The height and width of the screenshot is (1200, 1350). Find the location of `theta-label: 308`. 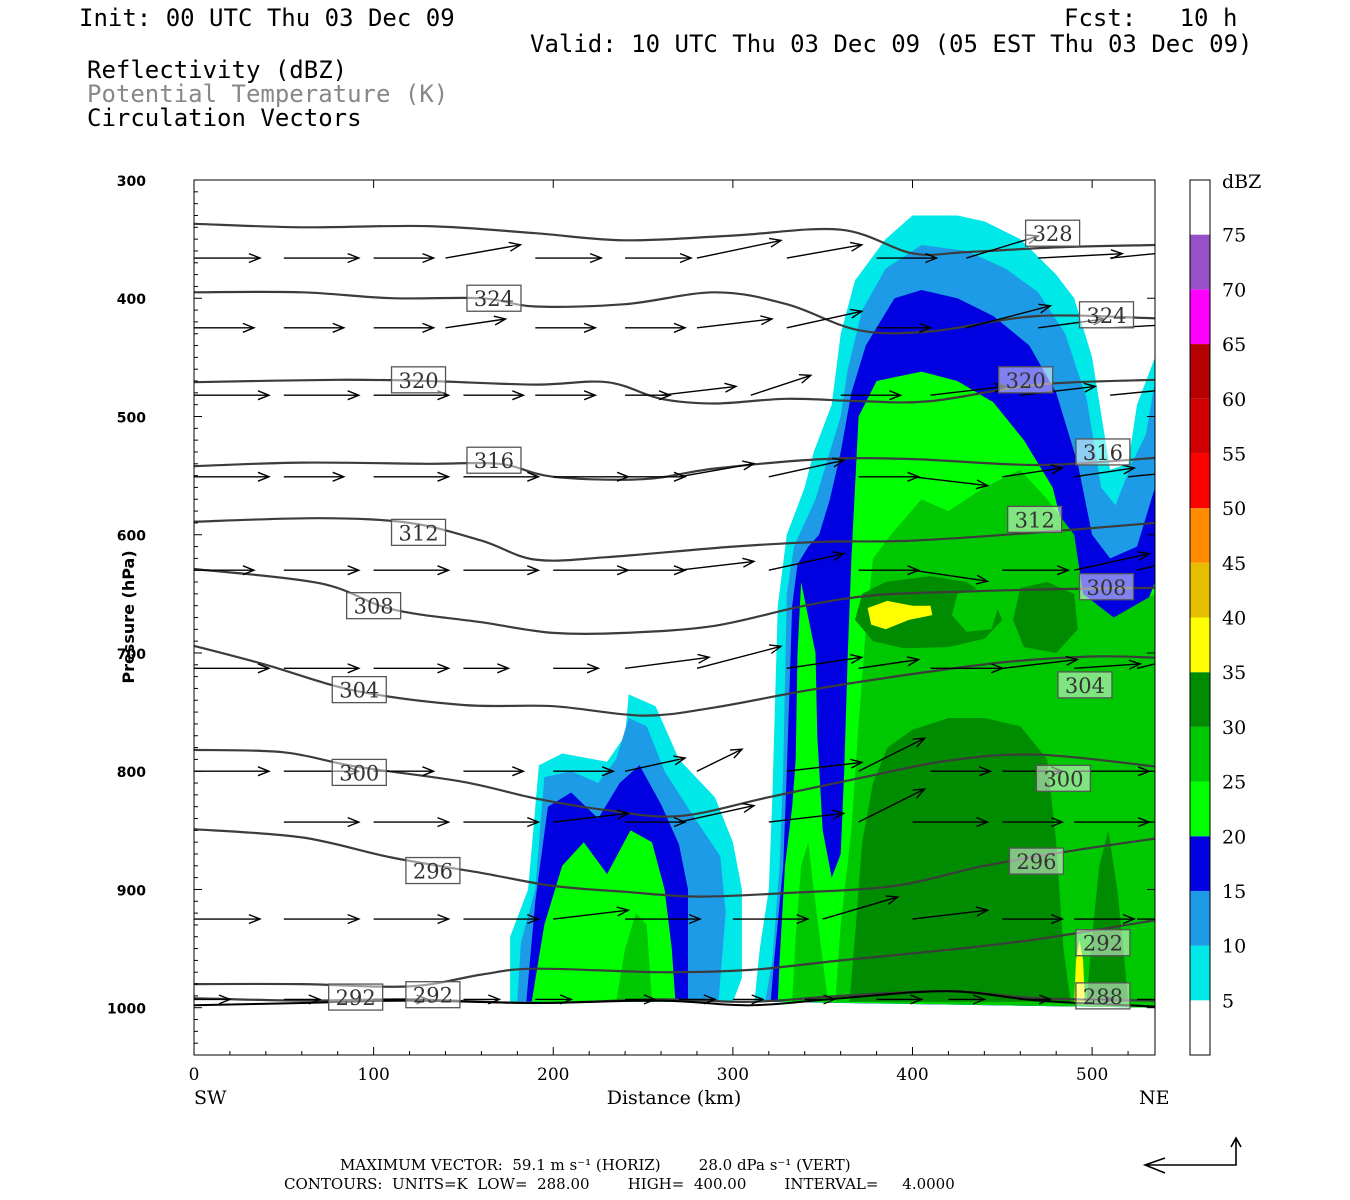

theta-label: 308 is located at coordinates (374, 607).